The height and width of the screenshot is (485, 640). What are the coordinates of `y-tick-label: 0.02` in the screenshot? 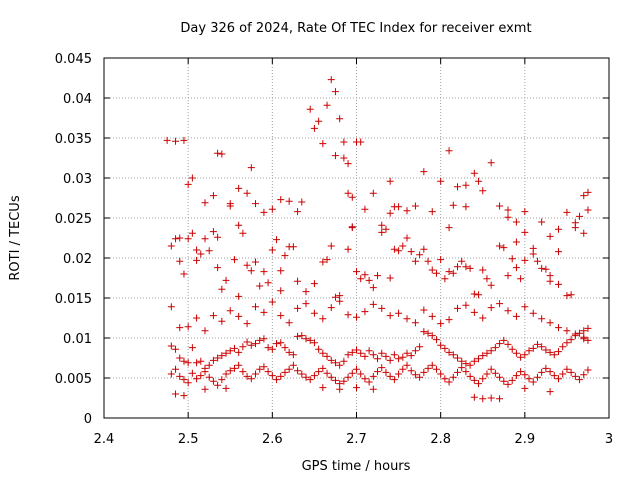 It's located at (77, 259).